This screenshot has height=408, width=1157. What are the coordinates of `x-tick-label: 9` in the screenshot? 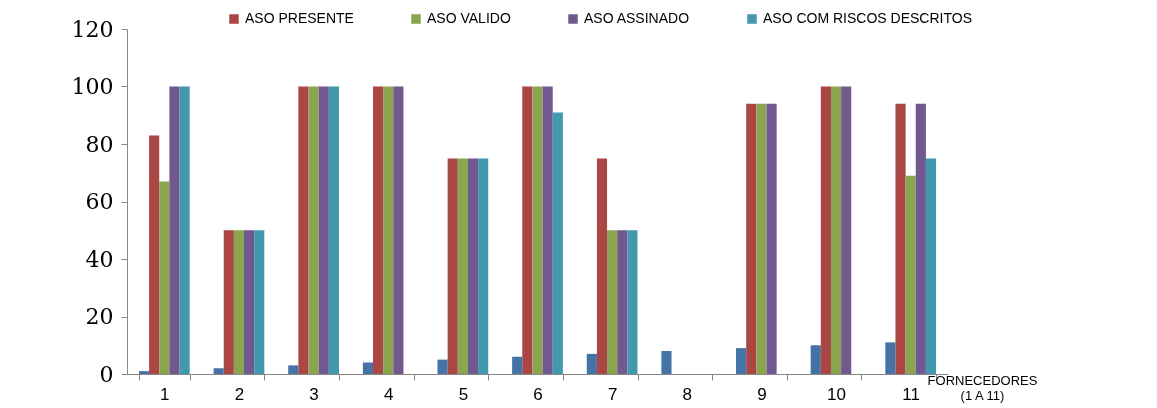 It's located at (762, 394).